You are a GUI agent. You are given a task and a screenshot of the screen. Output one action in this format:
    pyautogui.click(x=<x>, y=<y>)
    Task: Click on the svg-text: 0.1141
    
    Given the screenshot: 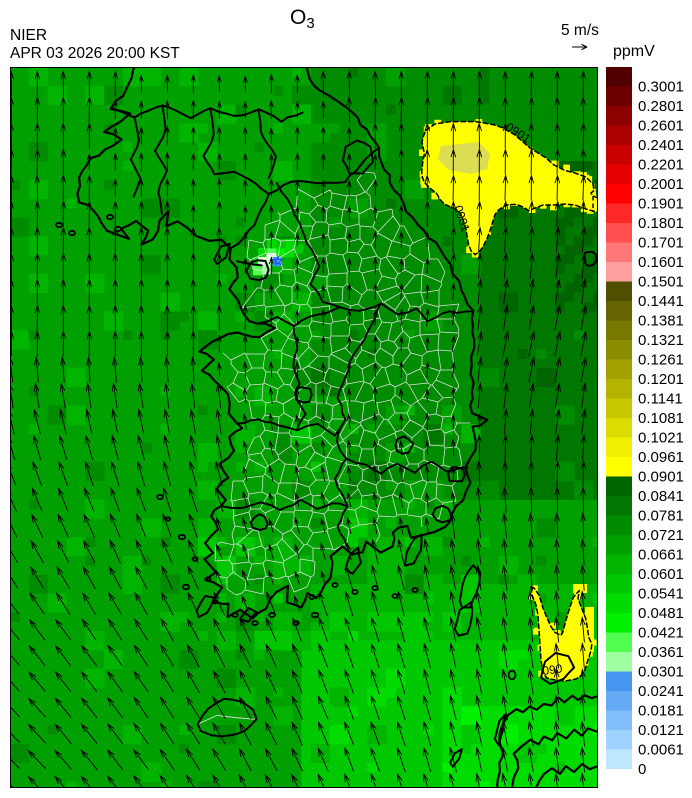 What is the action you would take?
    pyautogui.click(x=660, y=399)
    